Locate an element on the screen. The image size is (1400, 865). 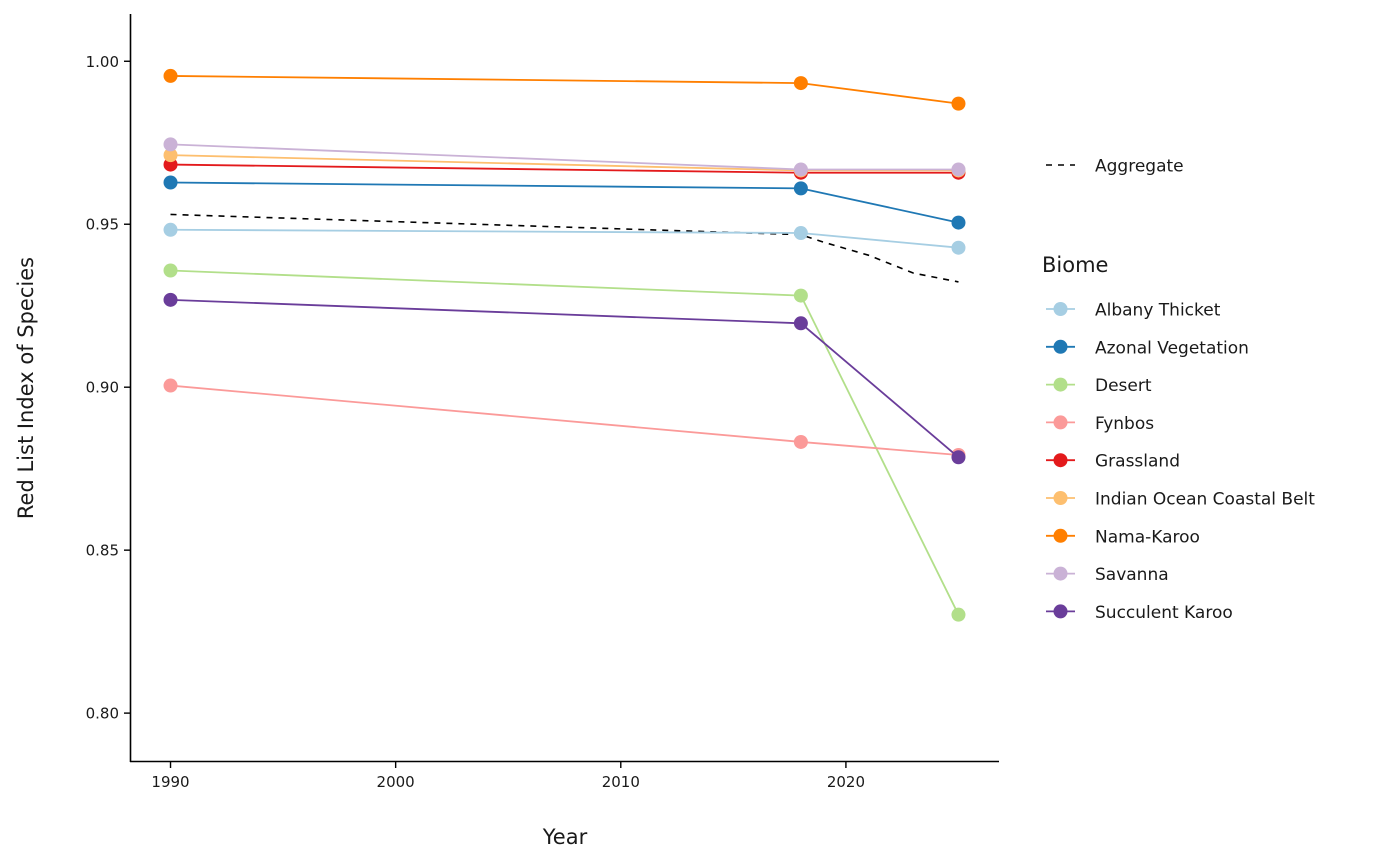
legend-key-dot-azonal-vegetation is located at coordinates (1060, 346).